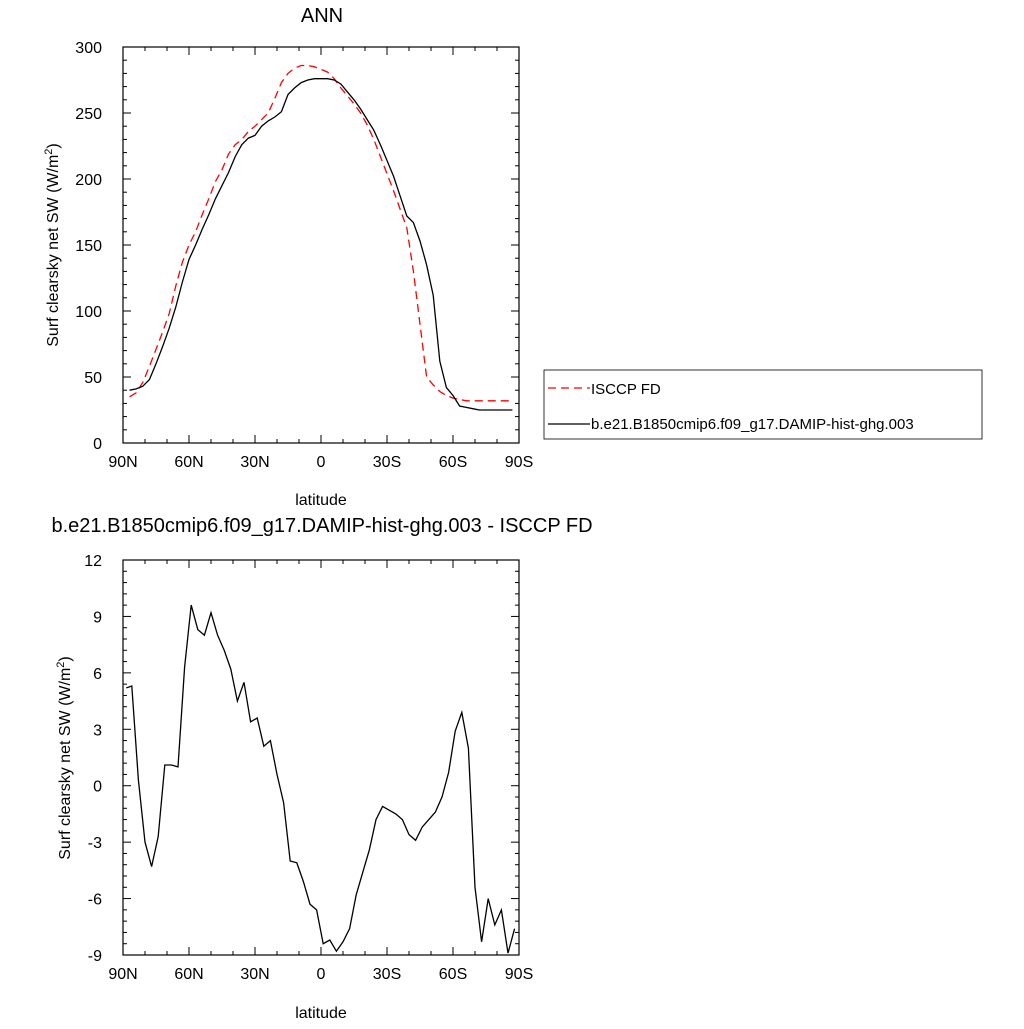  I want to click on bottom-x-tick-label: 30S, so click(387, 974).